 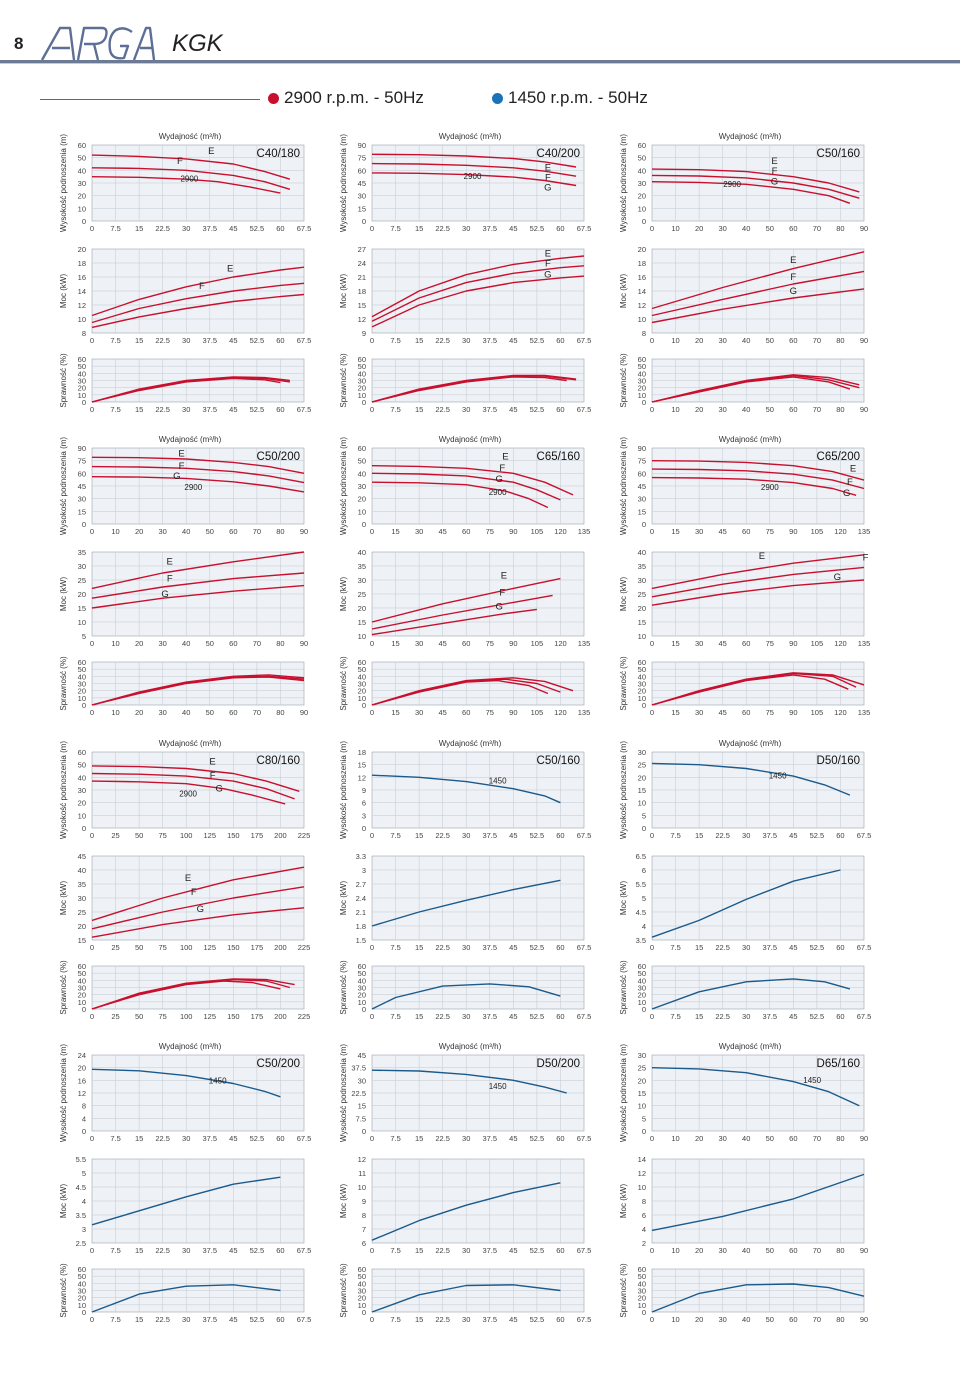 I want to click on head-axis-label: Wysokość podnoszenia (m), so click(x=343, y=183).